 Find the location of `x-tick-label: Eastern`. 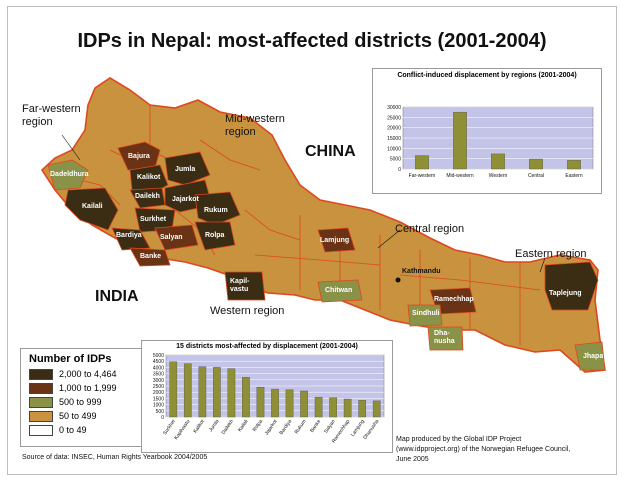

x-tick-label: Eastern is located at coordinates (573, 176).